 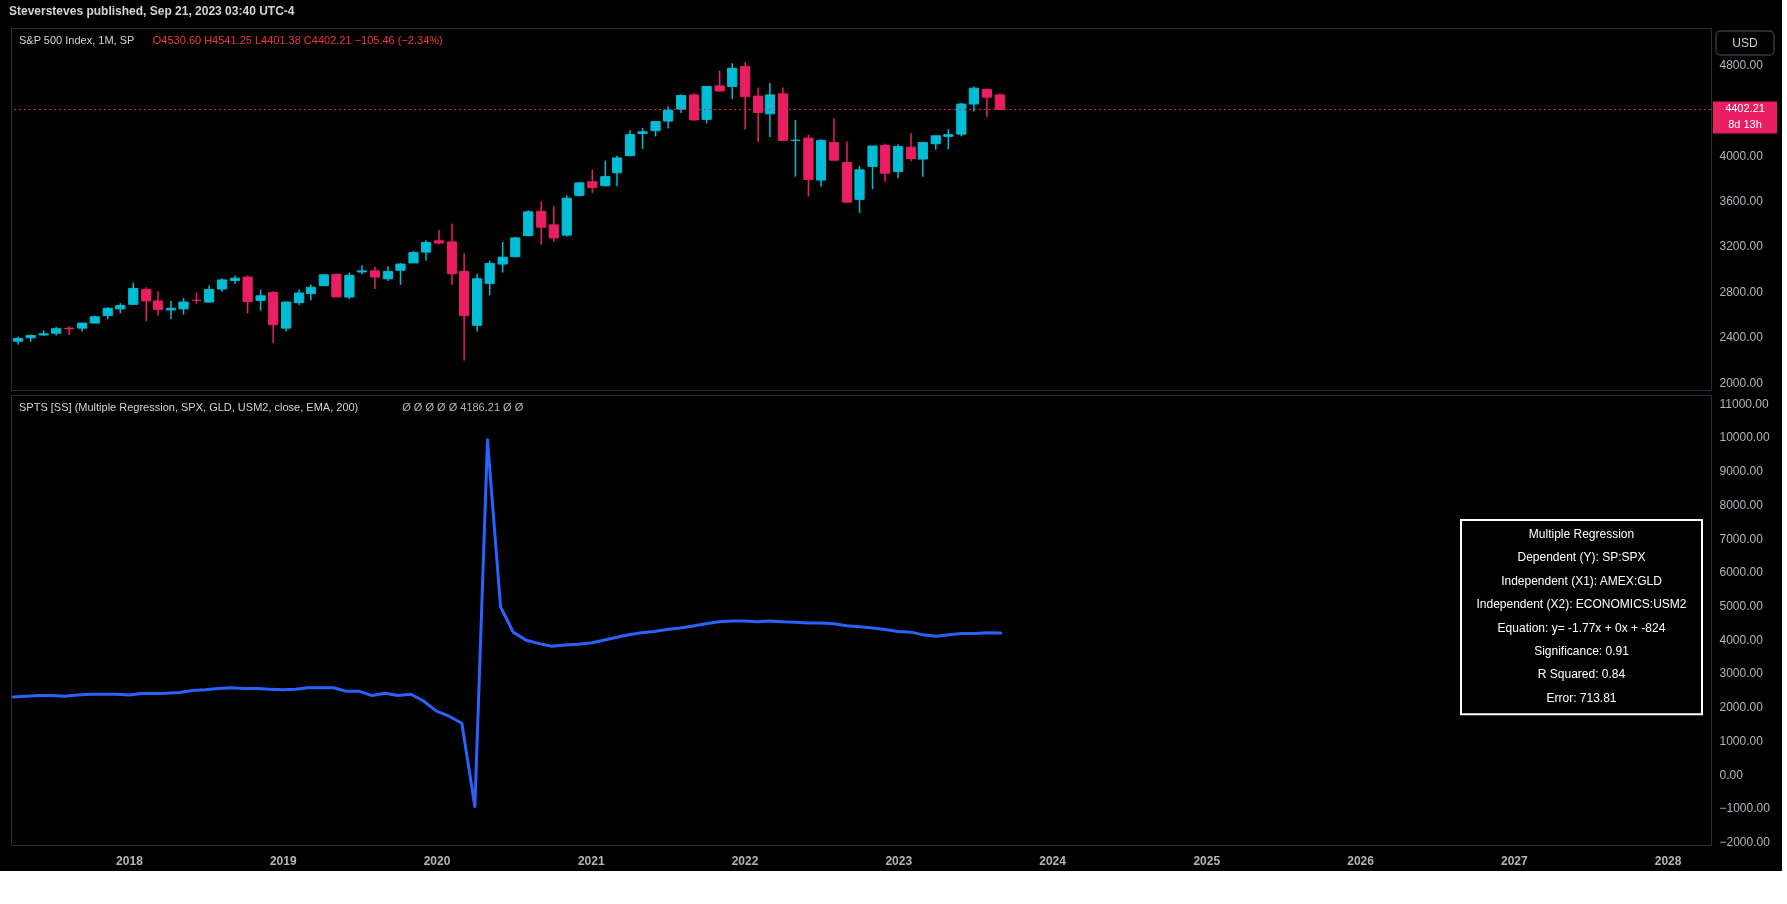 What do you see at coordinates (1207, 860) in the screenshot?
I see `x-tick-label: 2025` at bounding box center [1207, 860].